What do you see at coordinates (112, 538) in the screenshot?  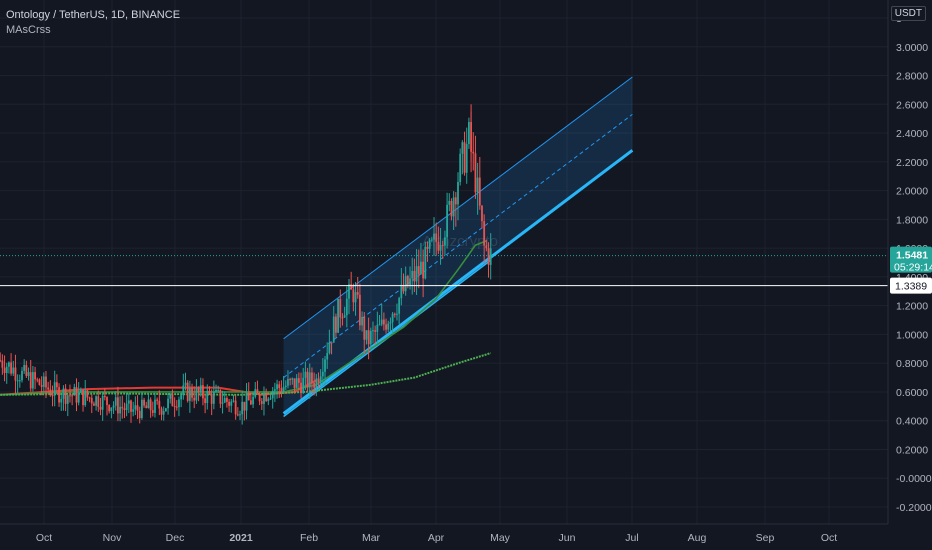 I see `time-tick-label: Nov` at bounding box center [112, 538].